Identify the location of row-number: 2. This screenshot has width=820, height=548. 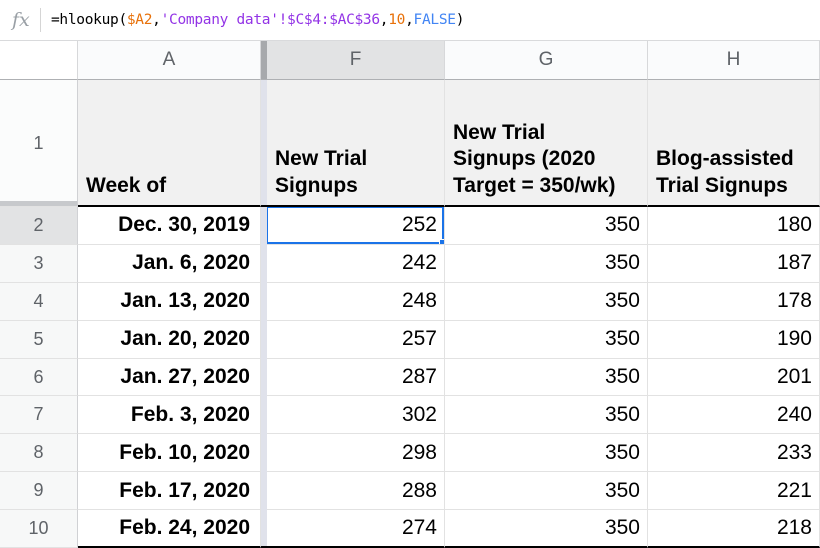
(39, 226).